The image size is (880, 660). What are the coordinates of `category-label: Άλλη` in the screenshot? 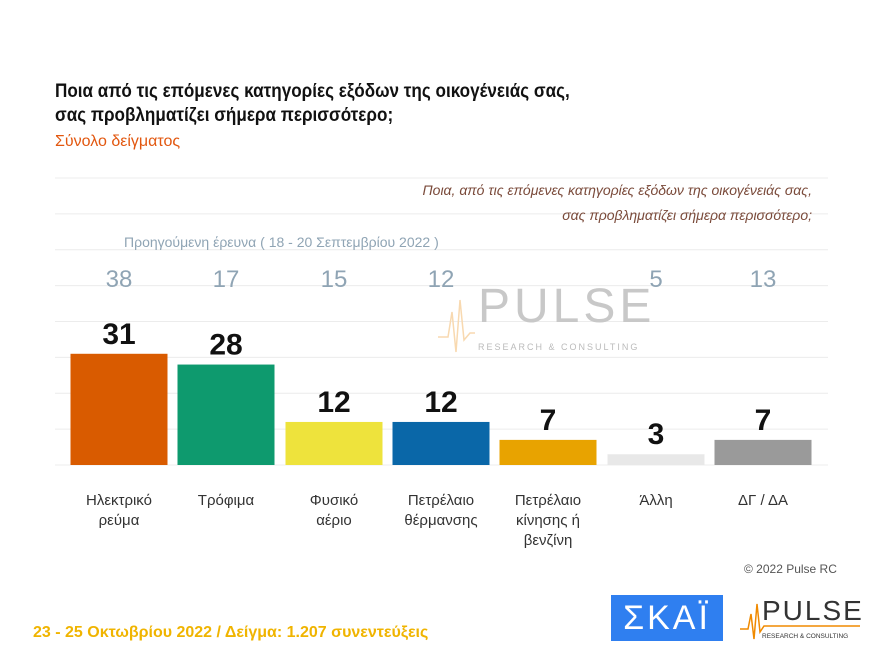 It's located at (655, 500).